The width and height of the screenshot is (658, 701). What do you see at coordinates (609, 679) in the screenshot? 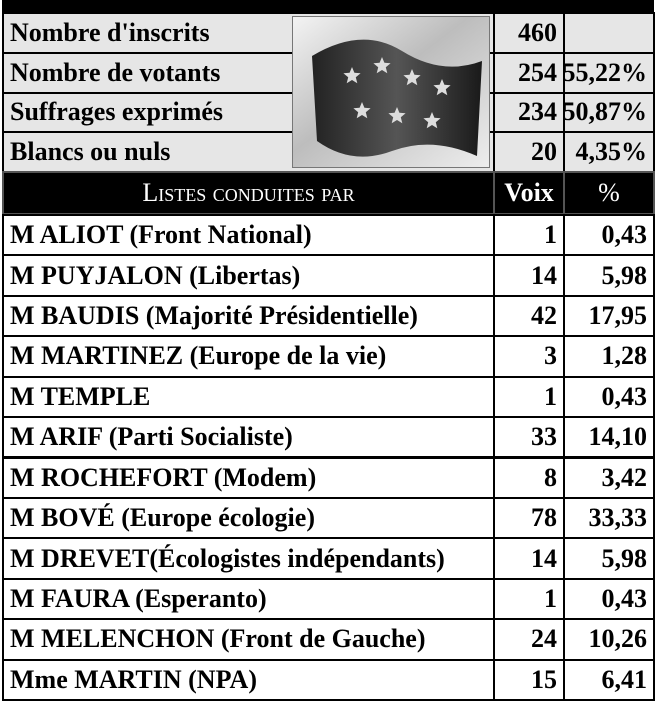
I see `vote-percent: 6,41` at bounding box center [609, 679].